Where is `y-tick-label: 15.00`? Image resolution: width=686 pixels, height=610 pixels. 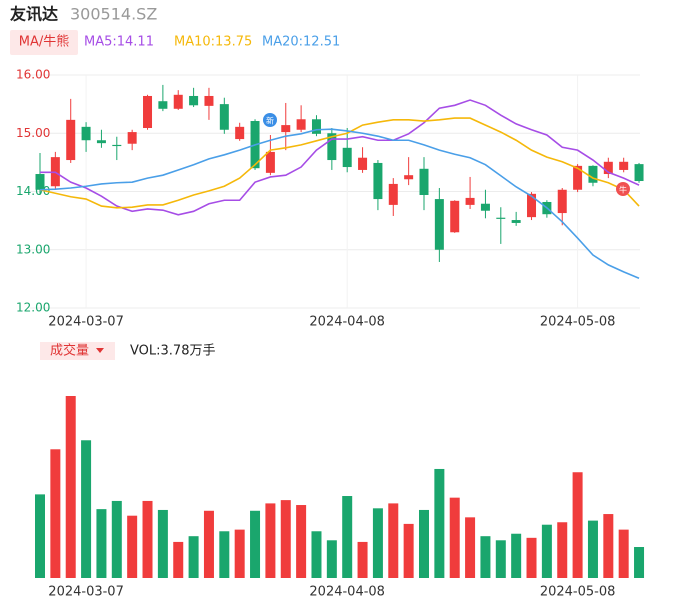
y-tick-label: 15.00 is located at coordinates (33, 133).